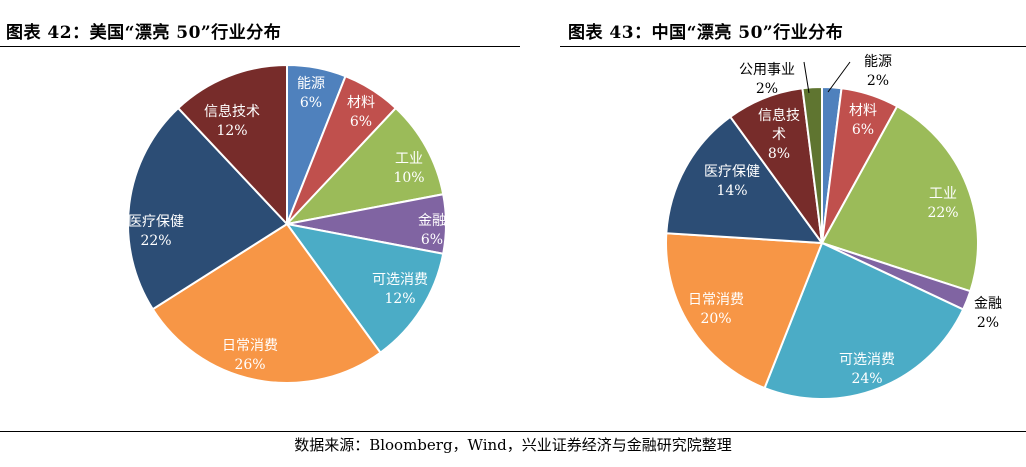 Image resolution: width=1026 pixels, height=467 pixels. What do you see at coordinates (144, 33) in the screenshot?
I see `chart-title-us: 图表 42：美国“漂亮 50”行业分布` at bounding box center [144, 33].